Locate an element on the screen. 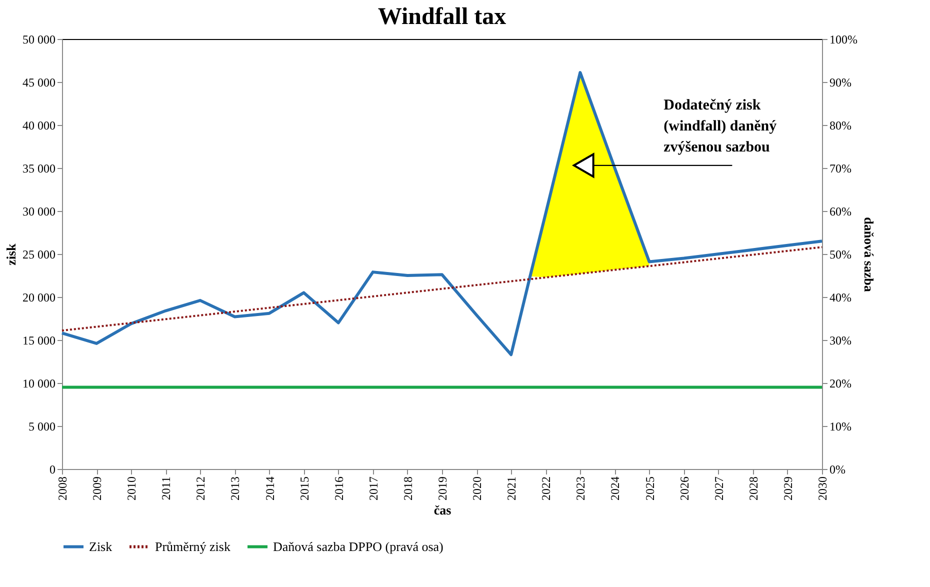 This screenshot has width=930, height=587. y-tick-label: 35 000 is located at coordinates (39, 169).